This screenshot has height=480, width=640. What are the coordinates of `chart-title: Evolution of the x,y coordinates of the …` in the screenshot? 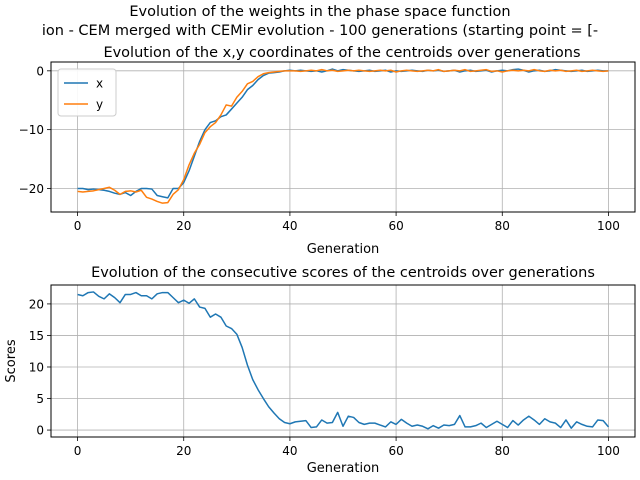 It's located at (341, 53).